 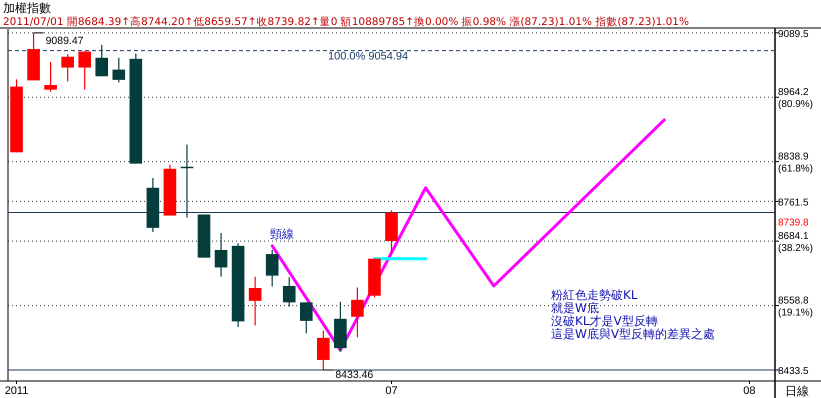 What do you see at coordinates (794, 34) in the screenshot?
I see `y-tick-label: 9089.5` at bounding box center [794, 34].